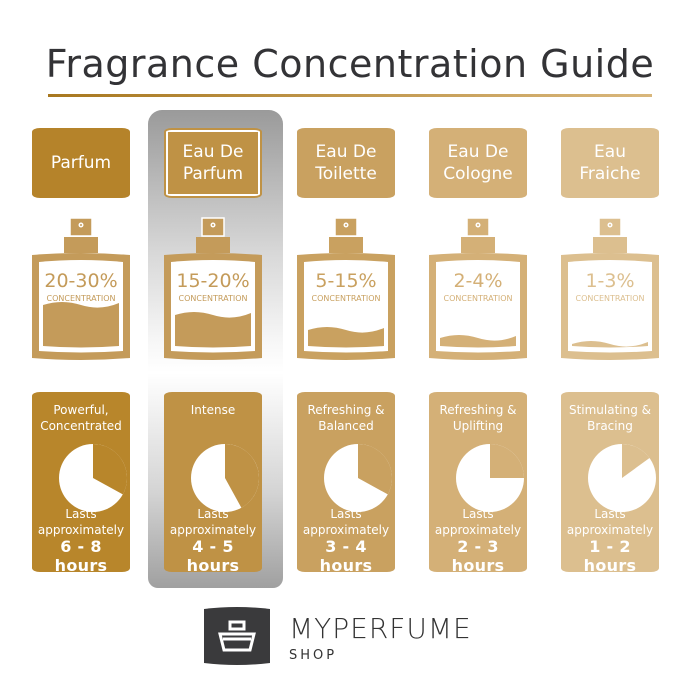 This screenshot has height=700, width=700. Describe the element at coordinates (81, 556) in the screenshot. I see `duration-value: 6 - 8 hours` at that location.